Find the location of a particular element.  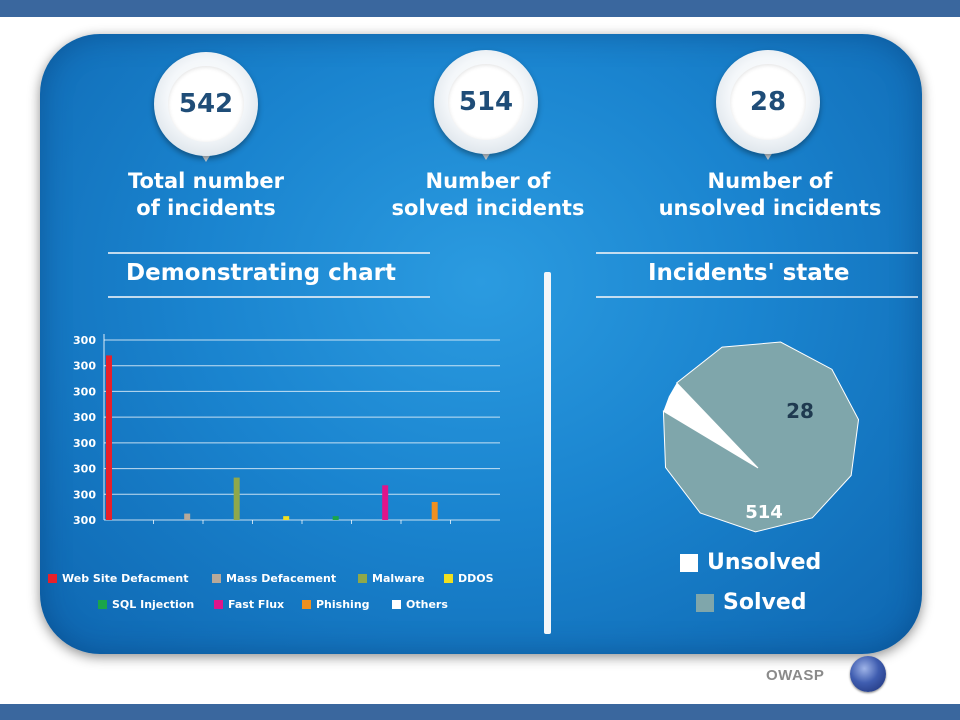

pie-legend-unsolved: Unsolved is located at coordinates (750, 562).